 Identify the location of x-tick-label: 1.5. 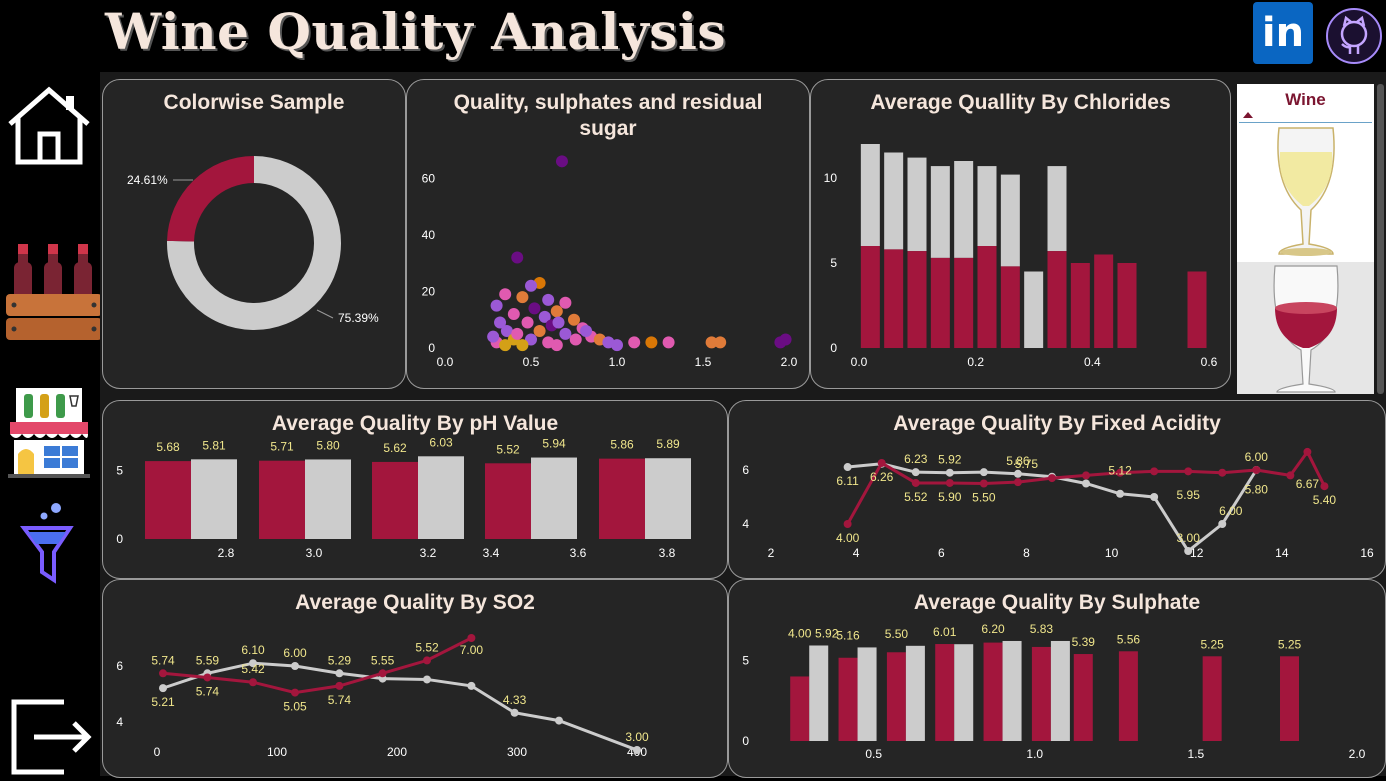
(1196, 754).